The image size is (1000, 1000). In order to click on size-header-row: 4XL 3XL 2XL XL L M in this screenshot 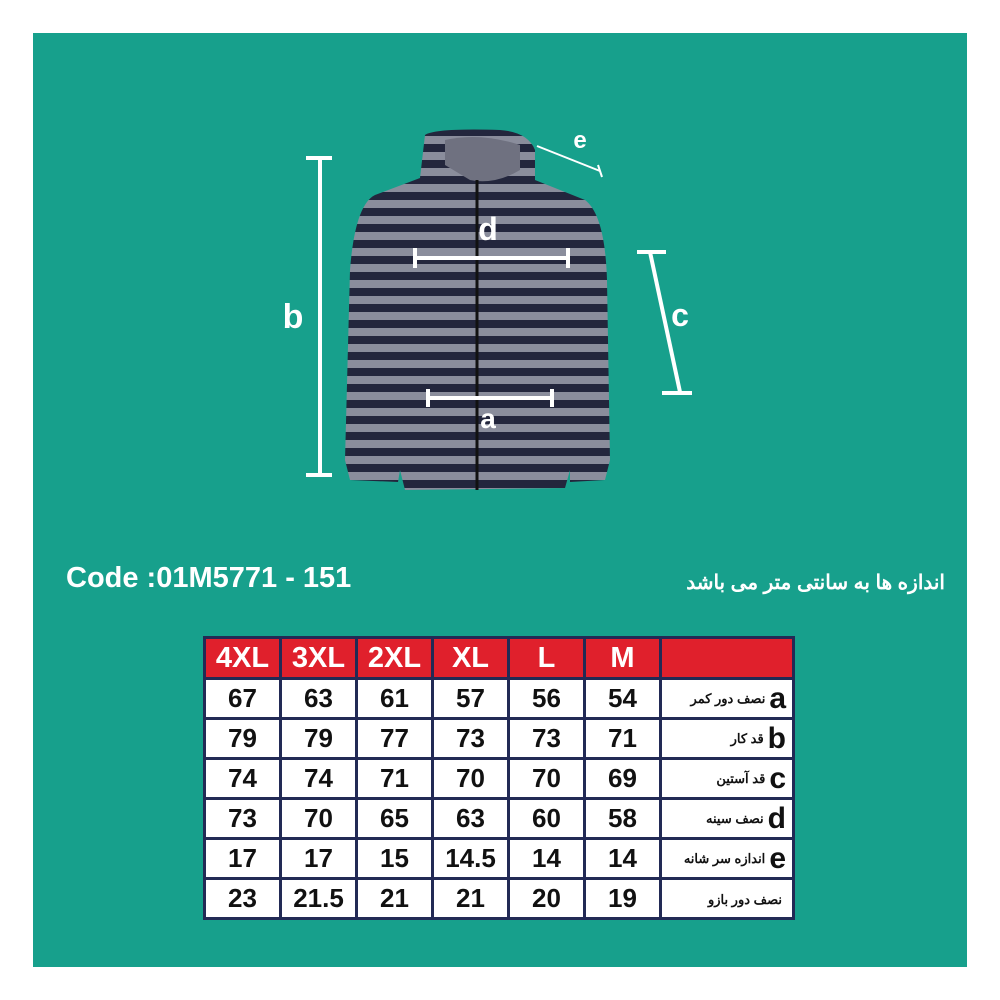, I will do `click(499, 658)`.